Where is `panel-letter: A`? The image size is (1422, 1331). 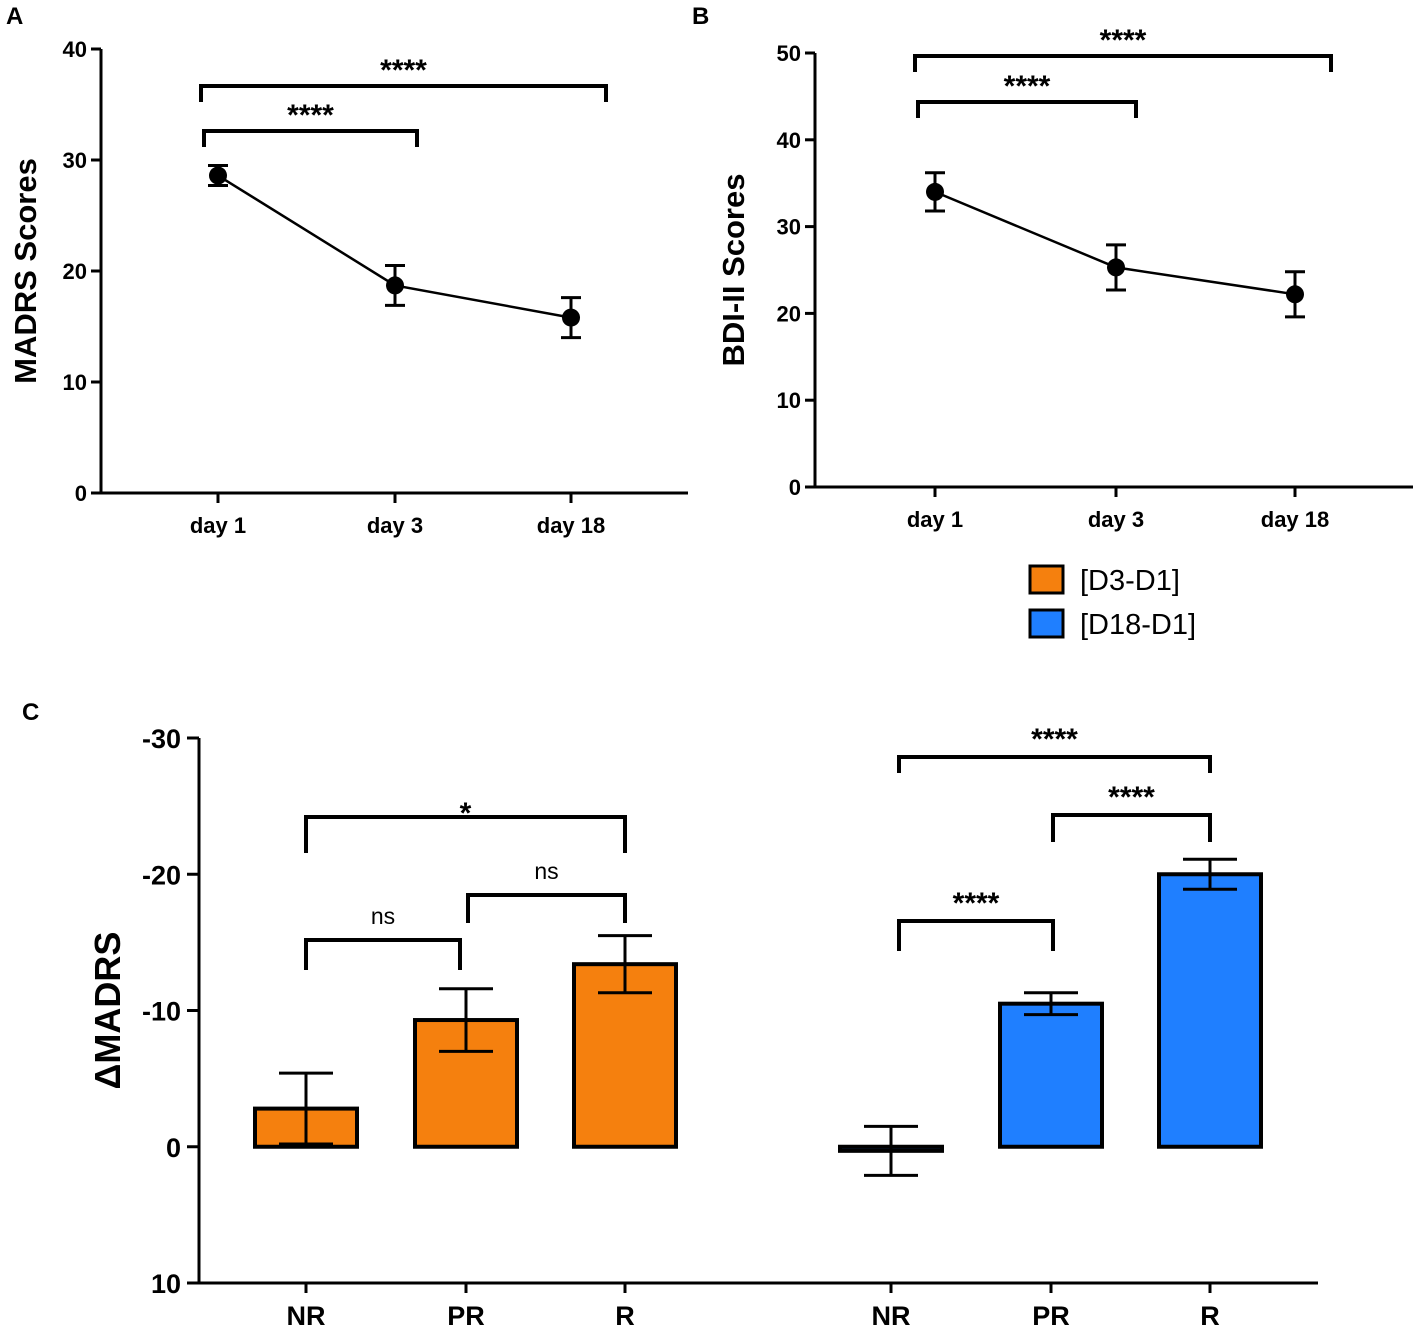
panel-letter: A is located at coordinates (14, 16).